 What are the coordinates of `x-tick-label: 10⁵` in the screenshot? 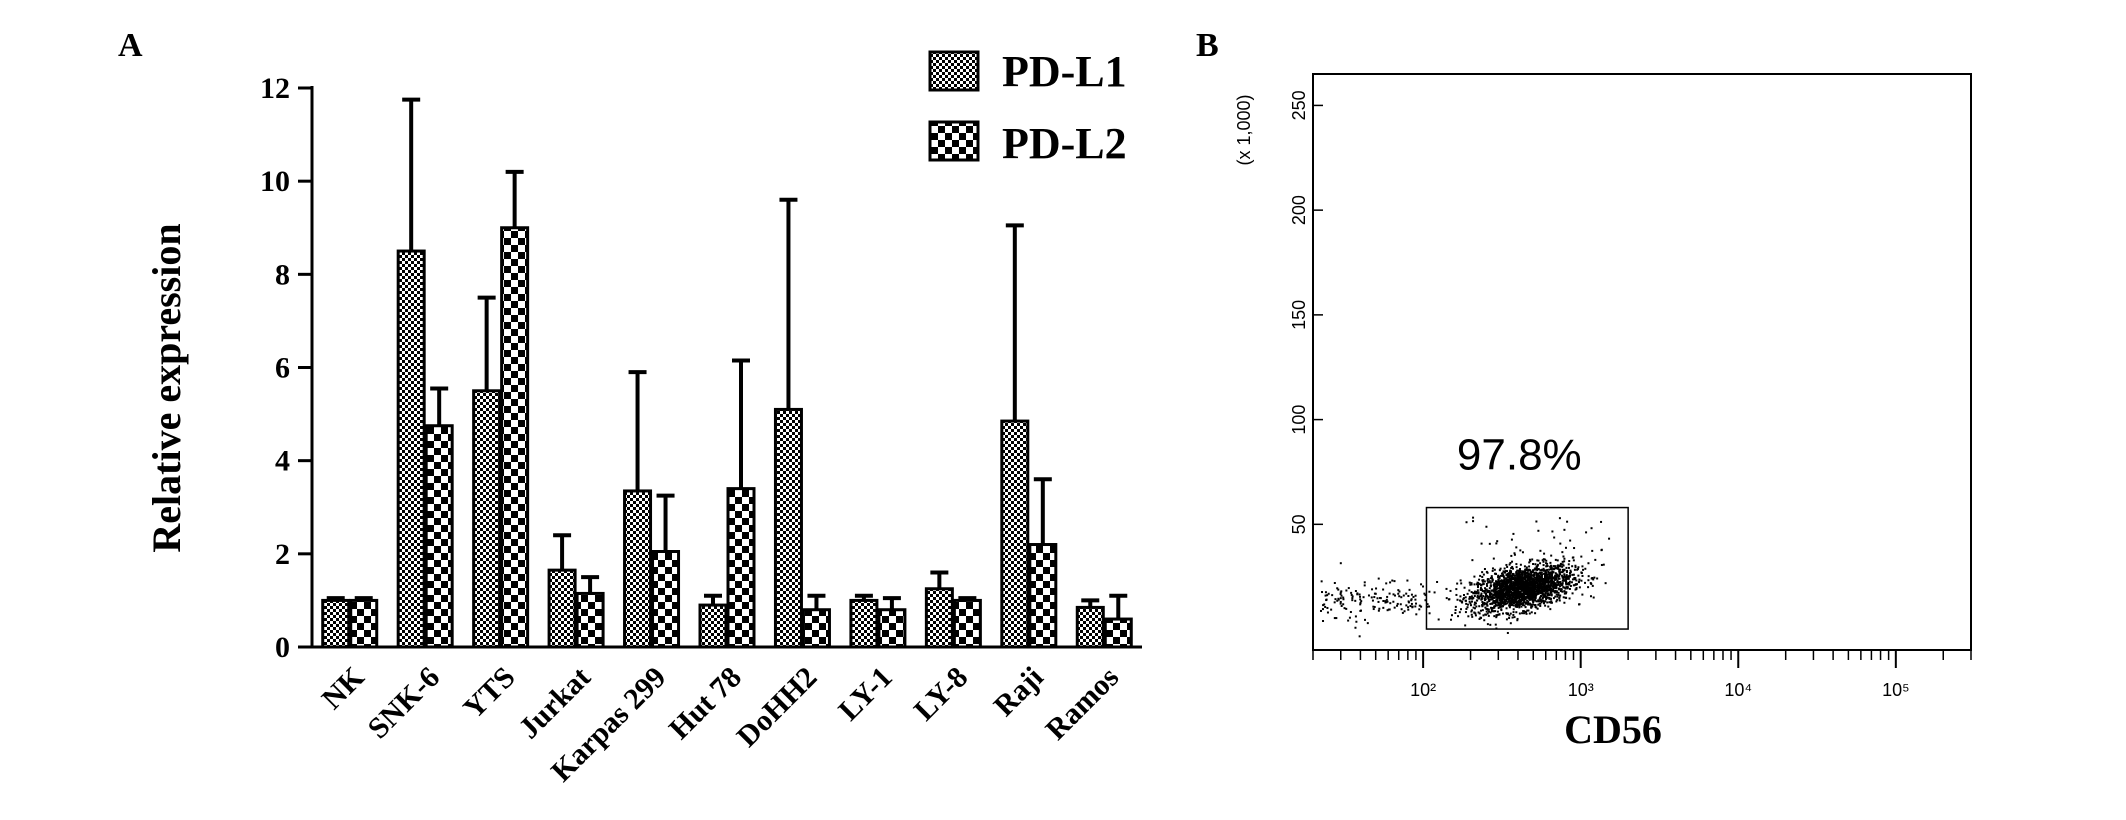 It's located at (1895, 690).